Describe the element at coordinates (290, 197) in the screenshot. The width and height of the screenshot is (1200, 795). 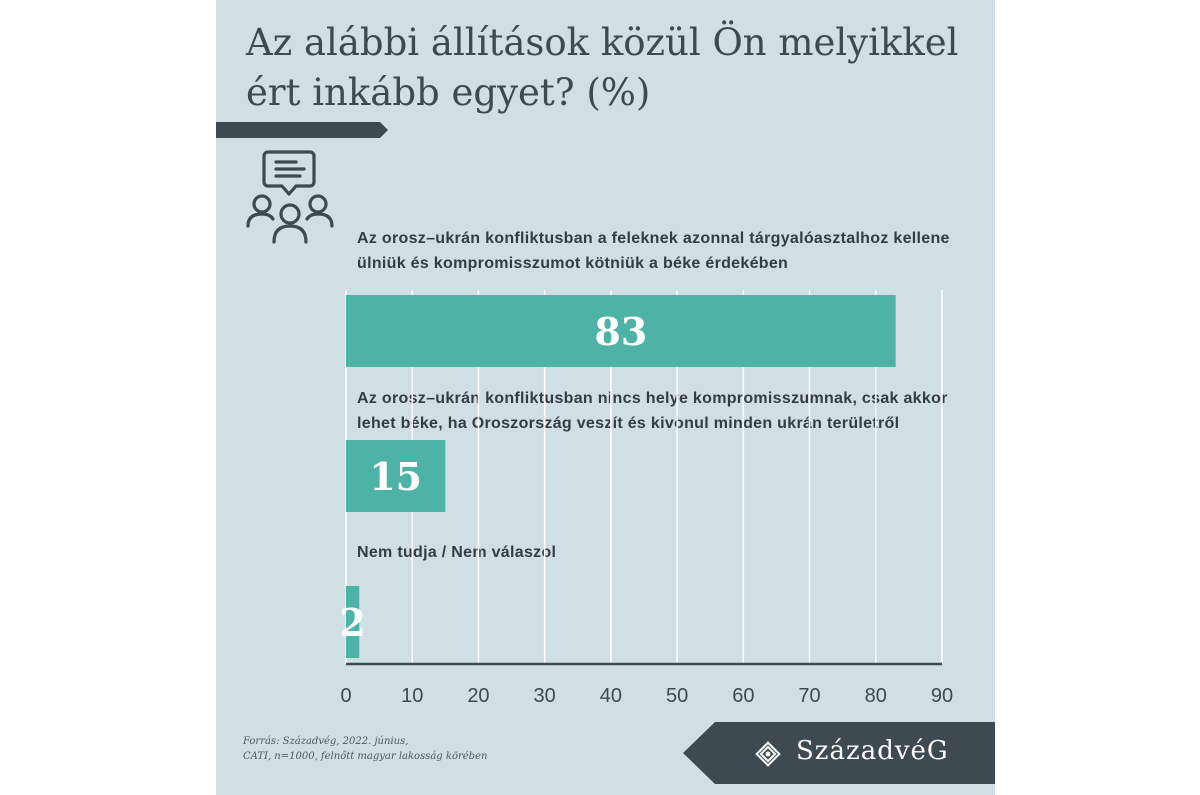
I see `people-discussion-icon` at that location.